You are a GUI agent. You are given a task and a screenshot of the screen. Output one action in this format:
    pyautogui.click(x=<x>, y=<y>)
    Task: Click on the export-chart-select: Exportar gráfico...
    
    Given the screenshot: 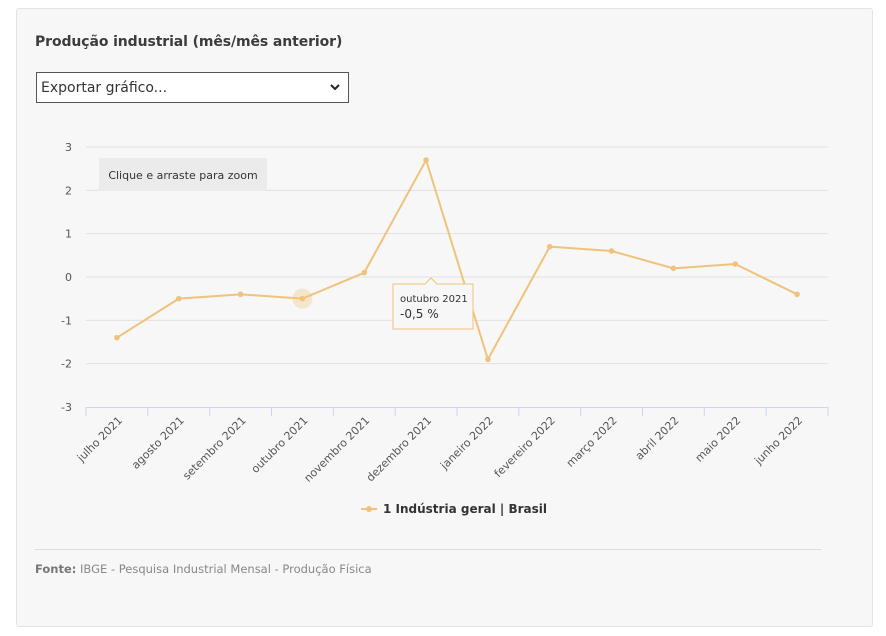 What is the action you would take?
    pyautogui.click(x=192, y=87)
    